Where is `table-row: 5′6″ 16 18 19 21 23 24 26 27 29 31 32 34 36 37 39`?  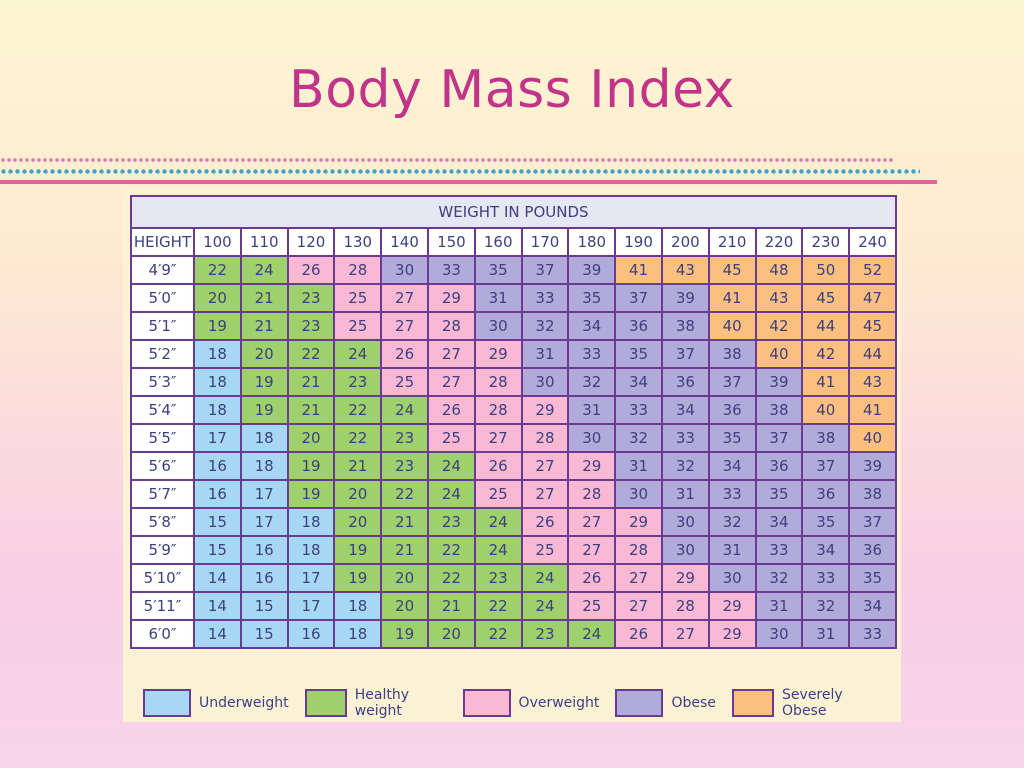
table-row: 5′6″ 16 18 19 21 23 24 26 27 29 31 32 34 36 37 39 is located at coordinates (513, 466).